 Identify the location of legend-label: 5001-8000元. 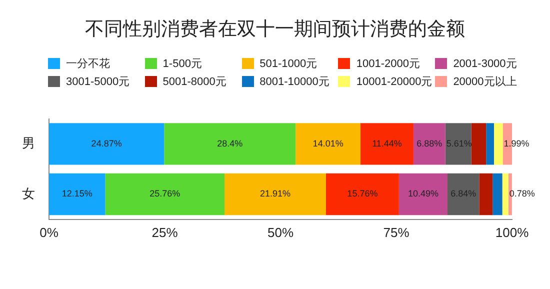
(194, 82).